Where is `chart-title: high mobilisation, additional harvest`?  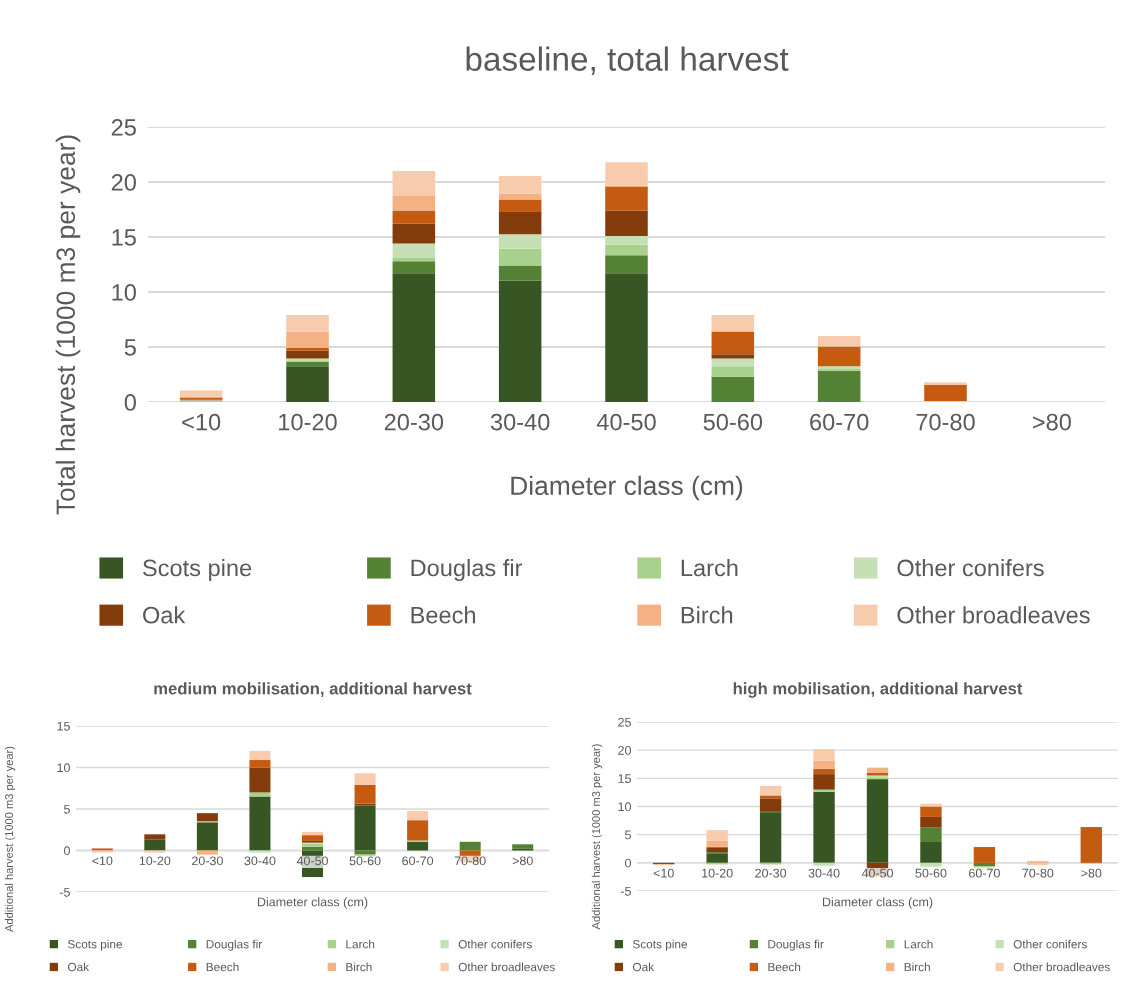
chart-title: high mobilisation, additional harvest is located at coordinates (878, 690).